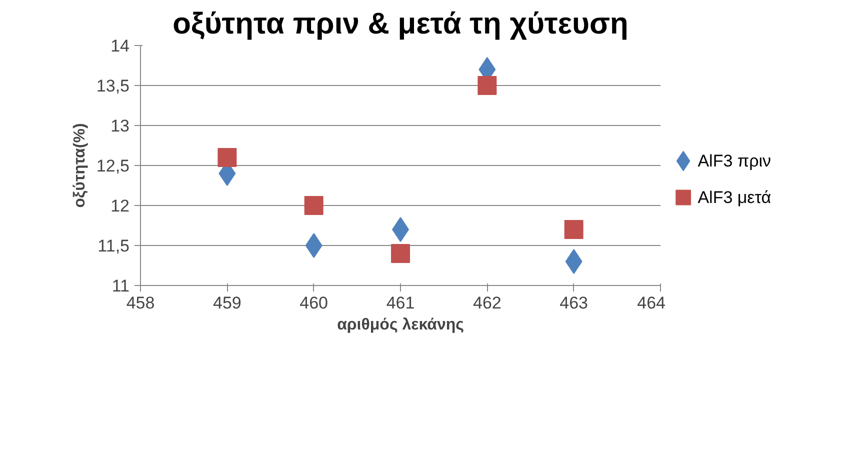  Describe the element at coordinates (120, 126) in the screenshot. I see `y-tick-label: 13` at that location.